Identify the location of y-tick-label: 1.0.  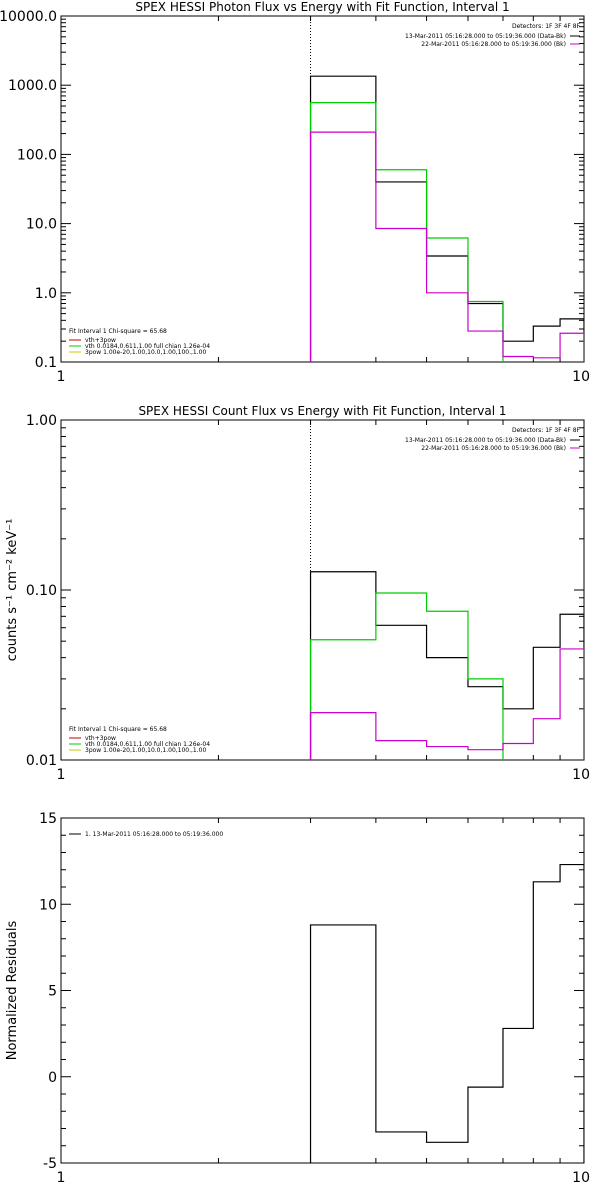
(46, 294).